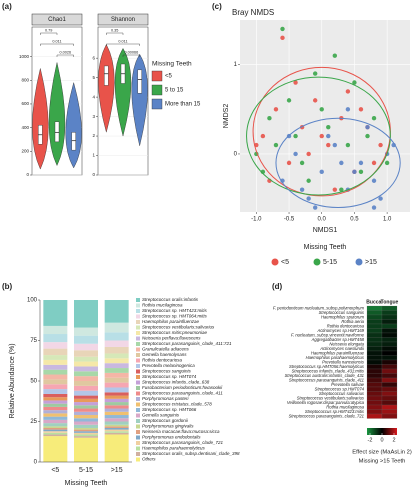  Describe the element at coordinates (7, 286) in the screenshot. I see `panel-label: (b)` at that location.